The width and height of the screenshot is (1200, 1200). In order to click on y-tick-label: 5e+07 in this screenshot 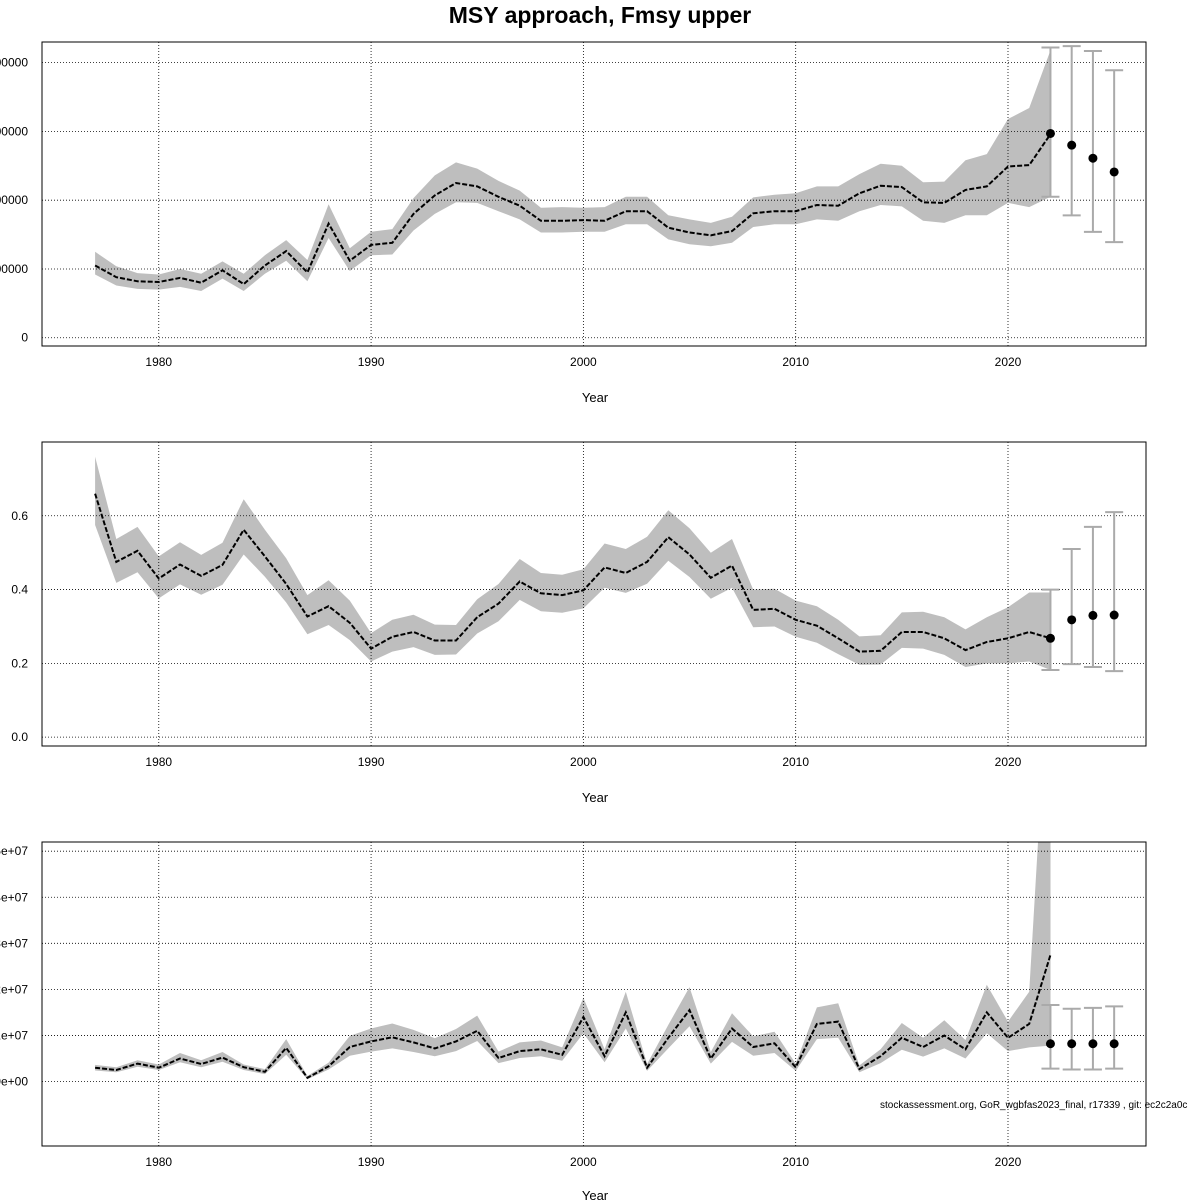, I will do `click(14, 851)`.